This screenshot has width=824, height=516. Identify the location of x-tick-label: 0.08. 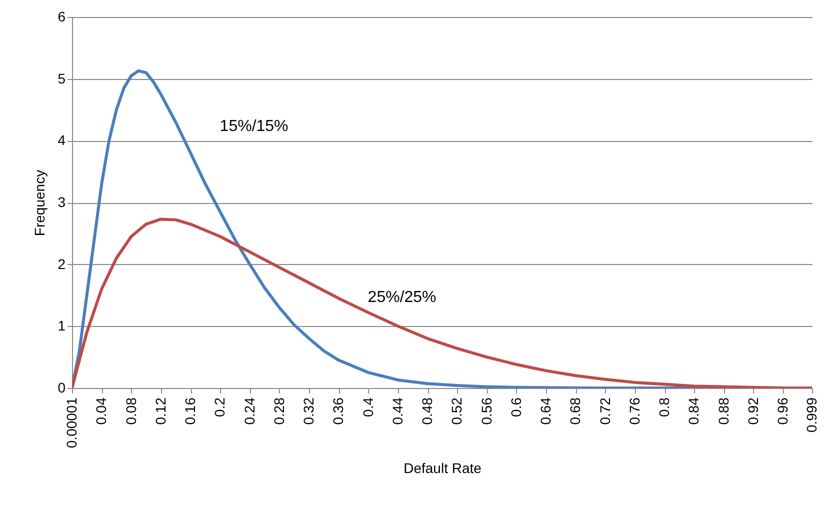
(130, 411).